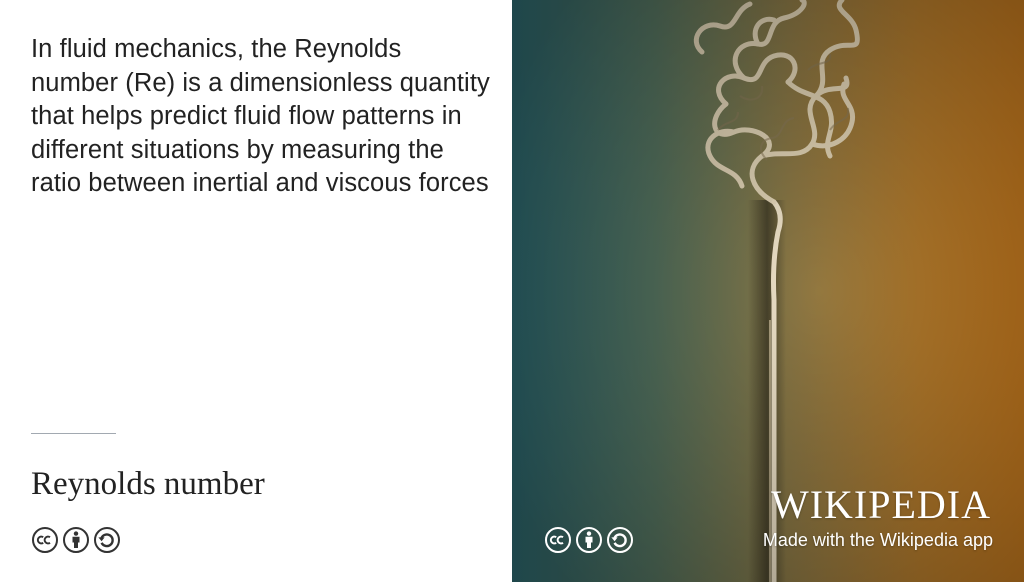 This screenshot has height=582, width=1024. What do you see at coordinates (880, 504) in the screenshot?
I see `wikipedia-wordmark: WIKIPEDIA` at bounding box center [880, 504].